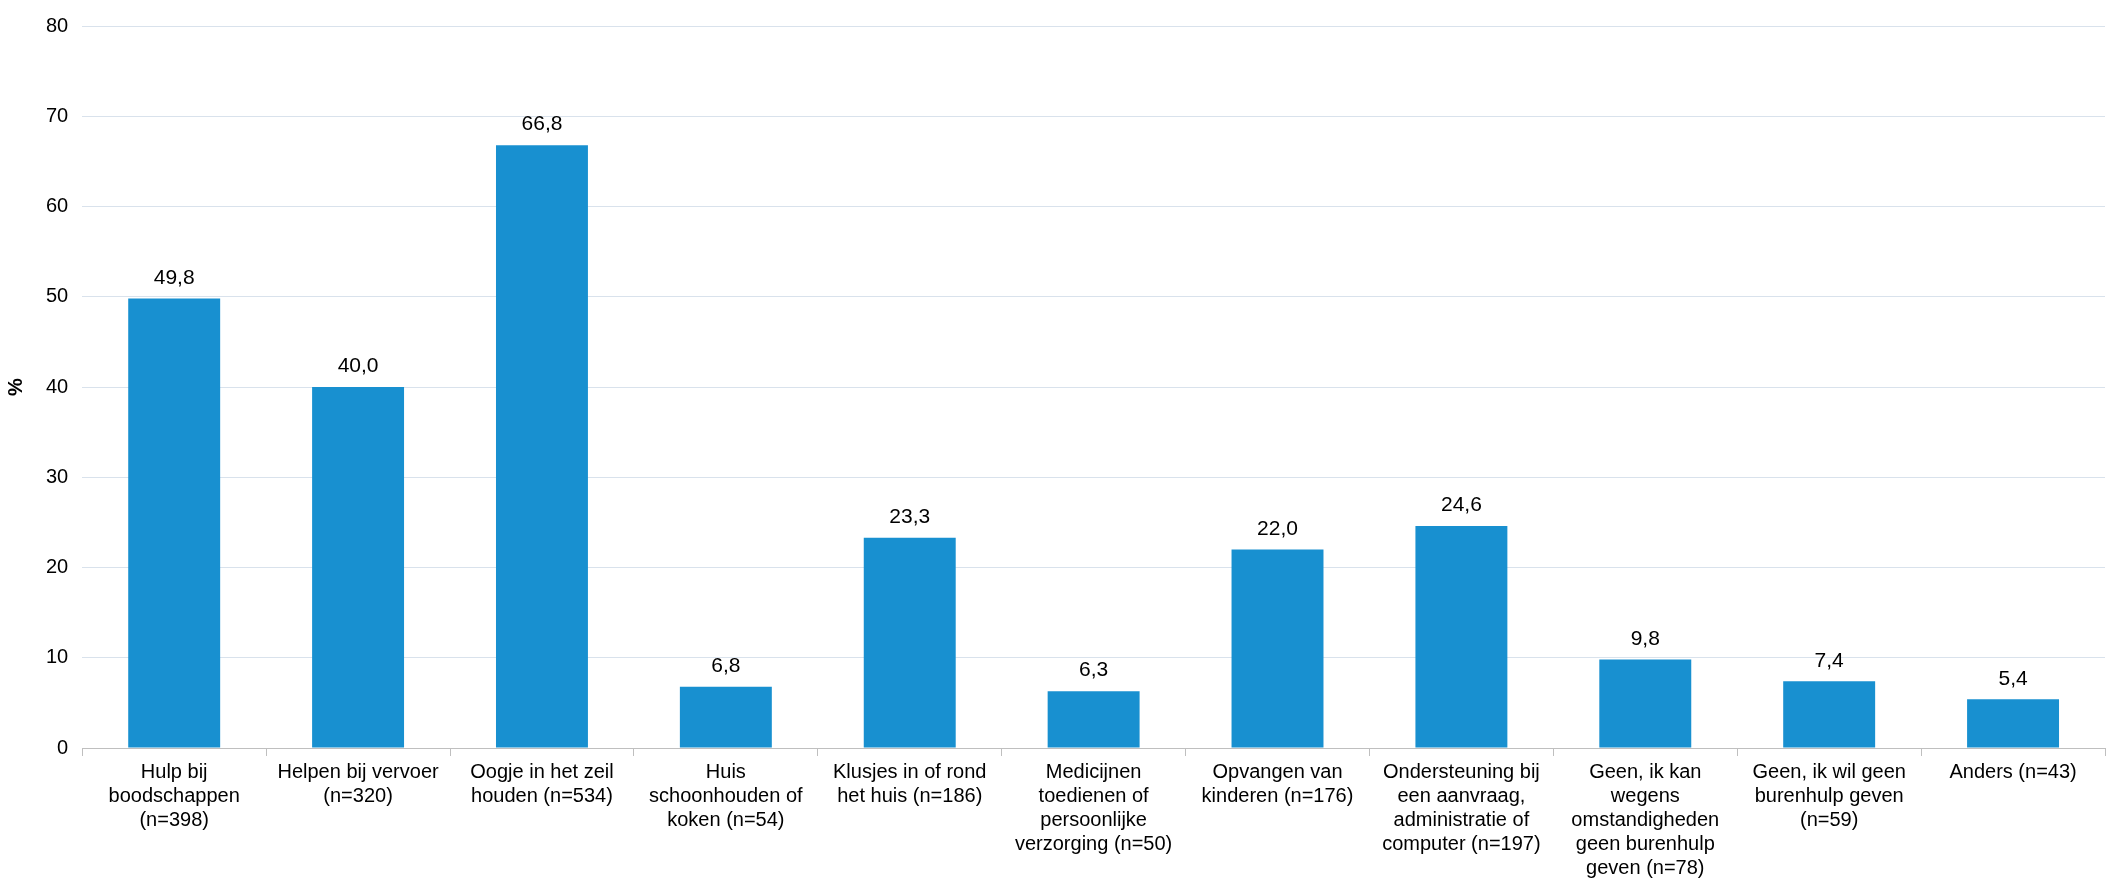 This screenshot has height=884, width=2111. Describe the element at coordinates (1461, 806) in the screenshot. I see `x-tick-label: Ondersteuning bij een aanvraag, administratie of computer (n=197)` at that location.